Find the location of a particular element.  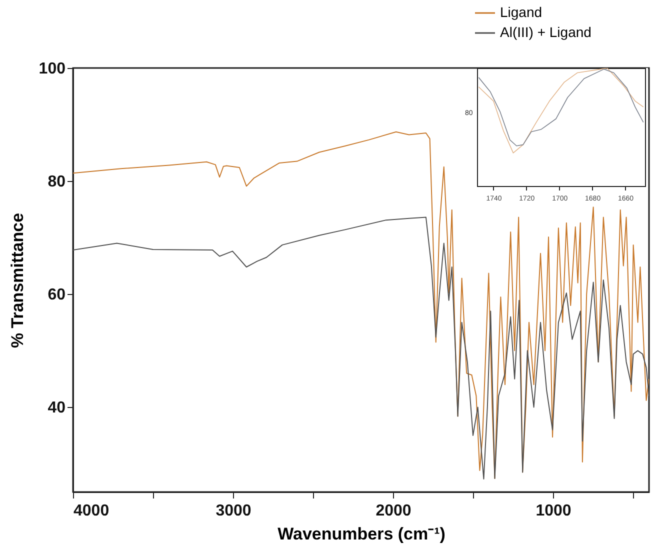

x-tick-label: 3000 is located at coordinates (234, 511).